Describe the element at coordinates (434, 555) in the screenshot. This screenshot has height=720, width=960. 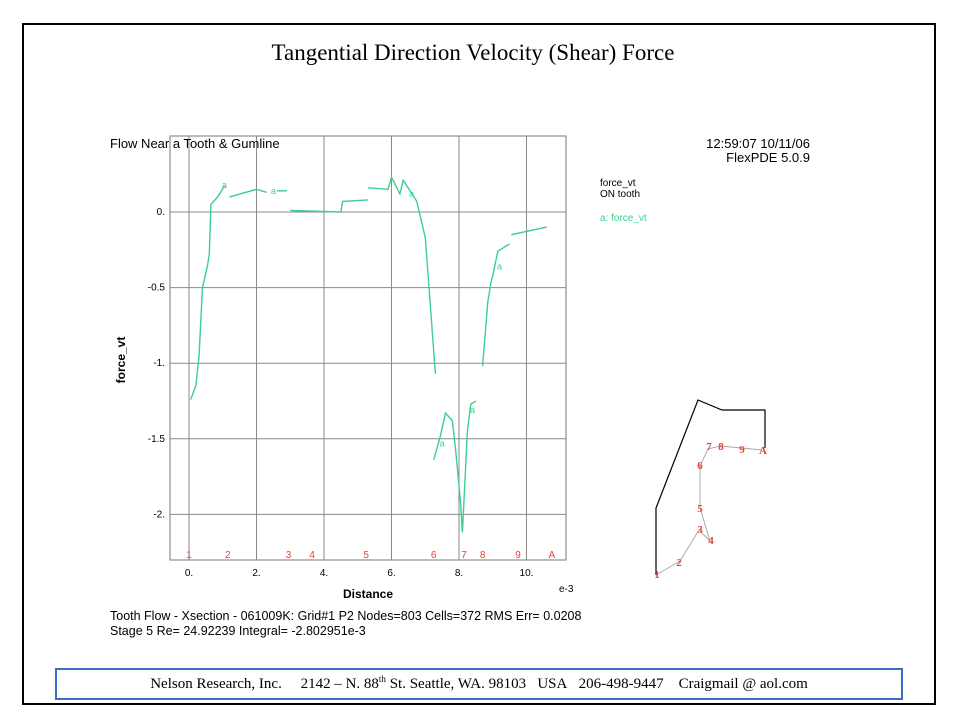
I see `position-marker: 6` at that location.